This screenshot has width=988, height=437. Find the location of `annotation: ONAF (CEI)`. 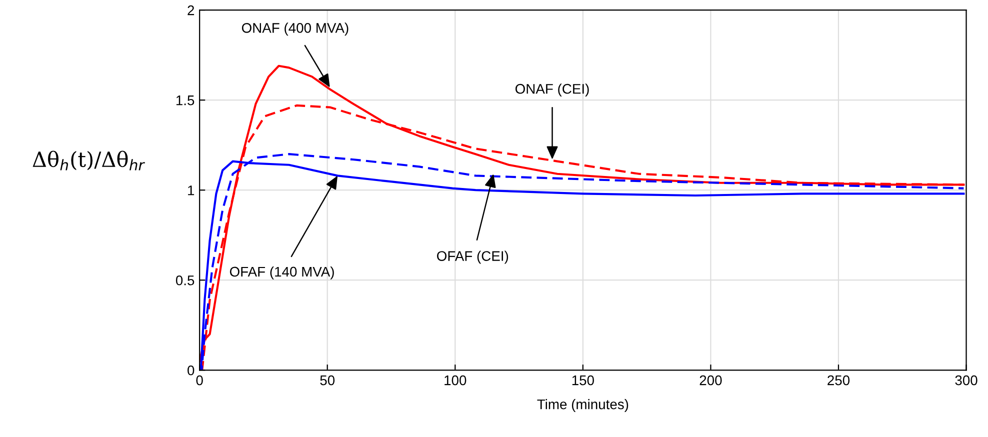

annotation: ONAF (CEI) is located at coordinates (552, 90).